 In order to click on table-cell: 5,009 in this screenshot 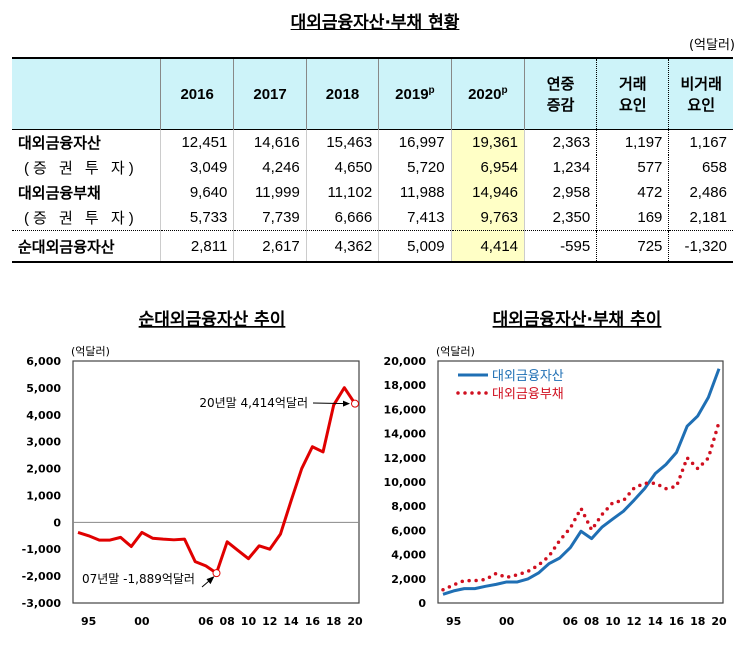, I will do `click(415, 246)`.